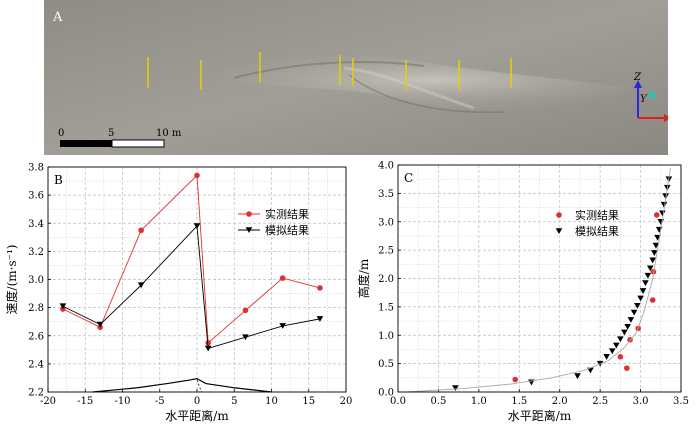 This screenshot has height=431, width=700. Describe the element at coordinates (386, 393) in the screenshot. I see `y-tick-label: 0.0` at that location.